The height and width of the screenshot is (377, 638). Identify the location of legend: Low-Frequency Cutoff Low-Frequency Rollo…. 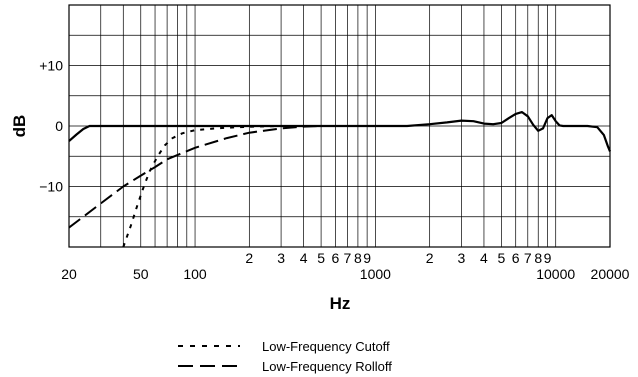
(285, 356).